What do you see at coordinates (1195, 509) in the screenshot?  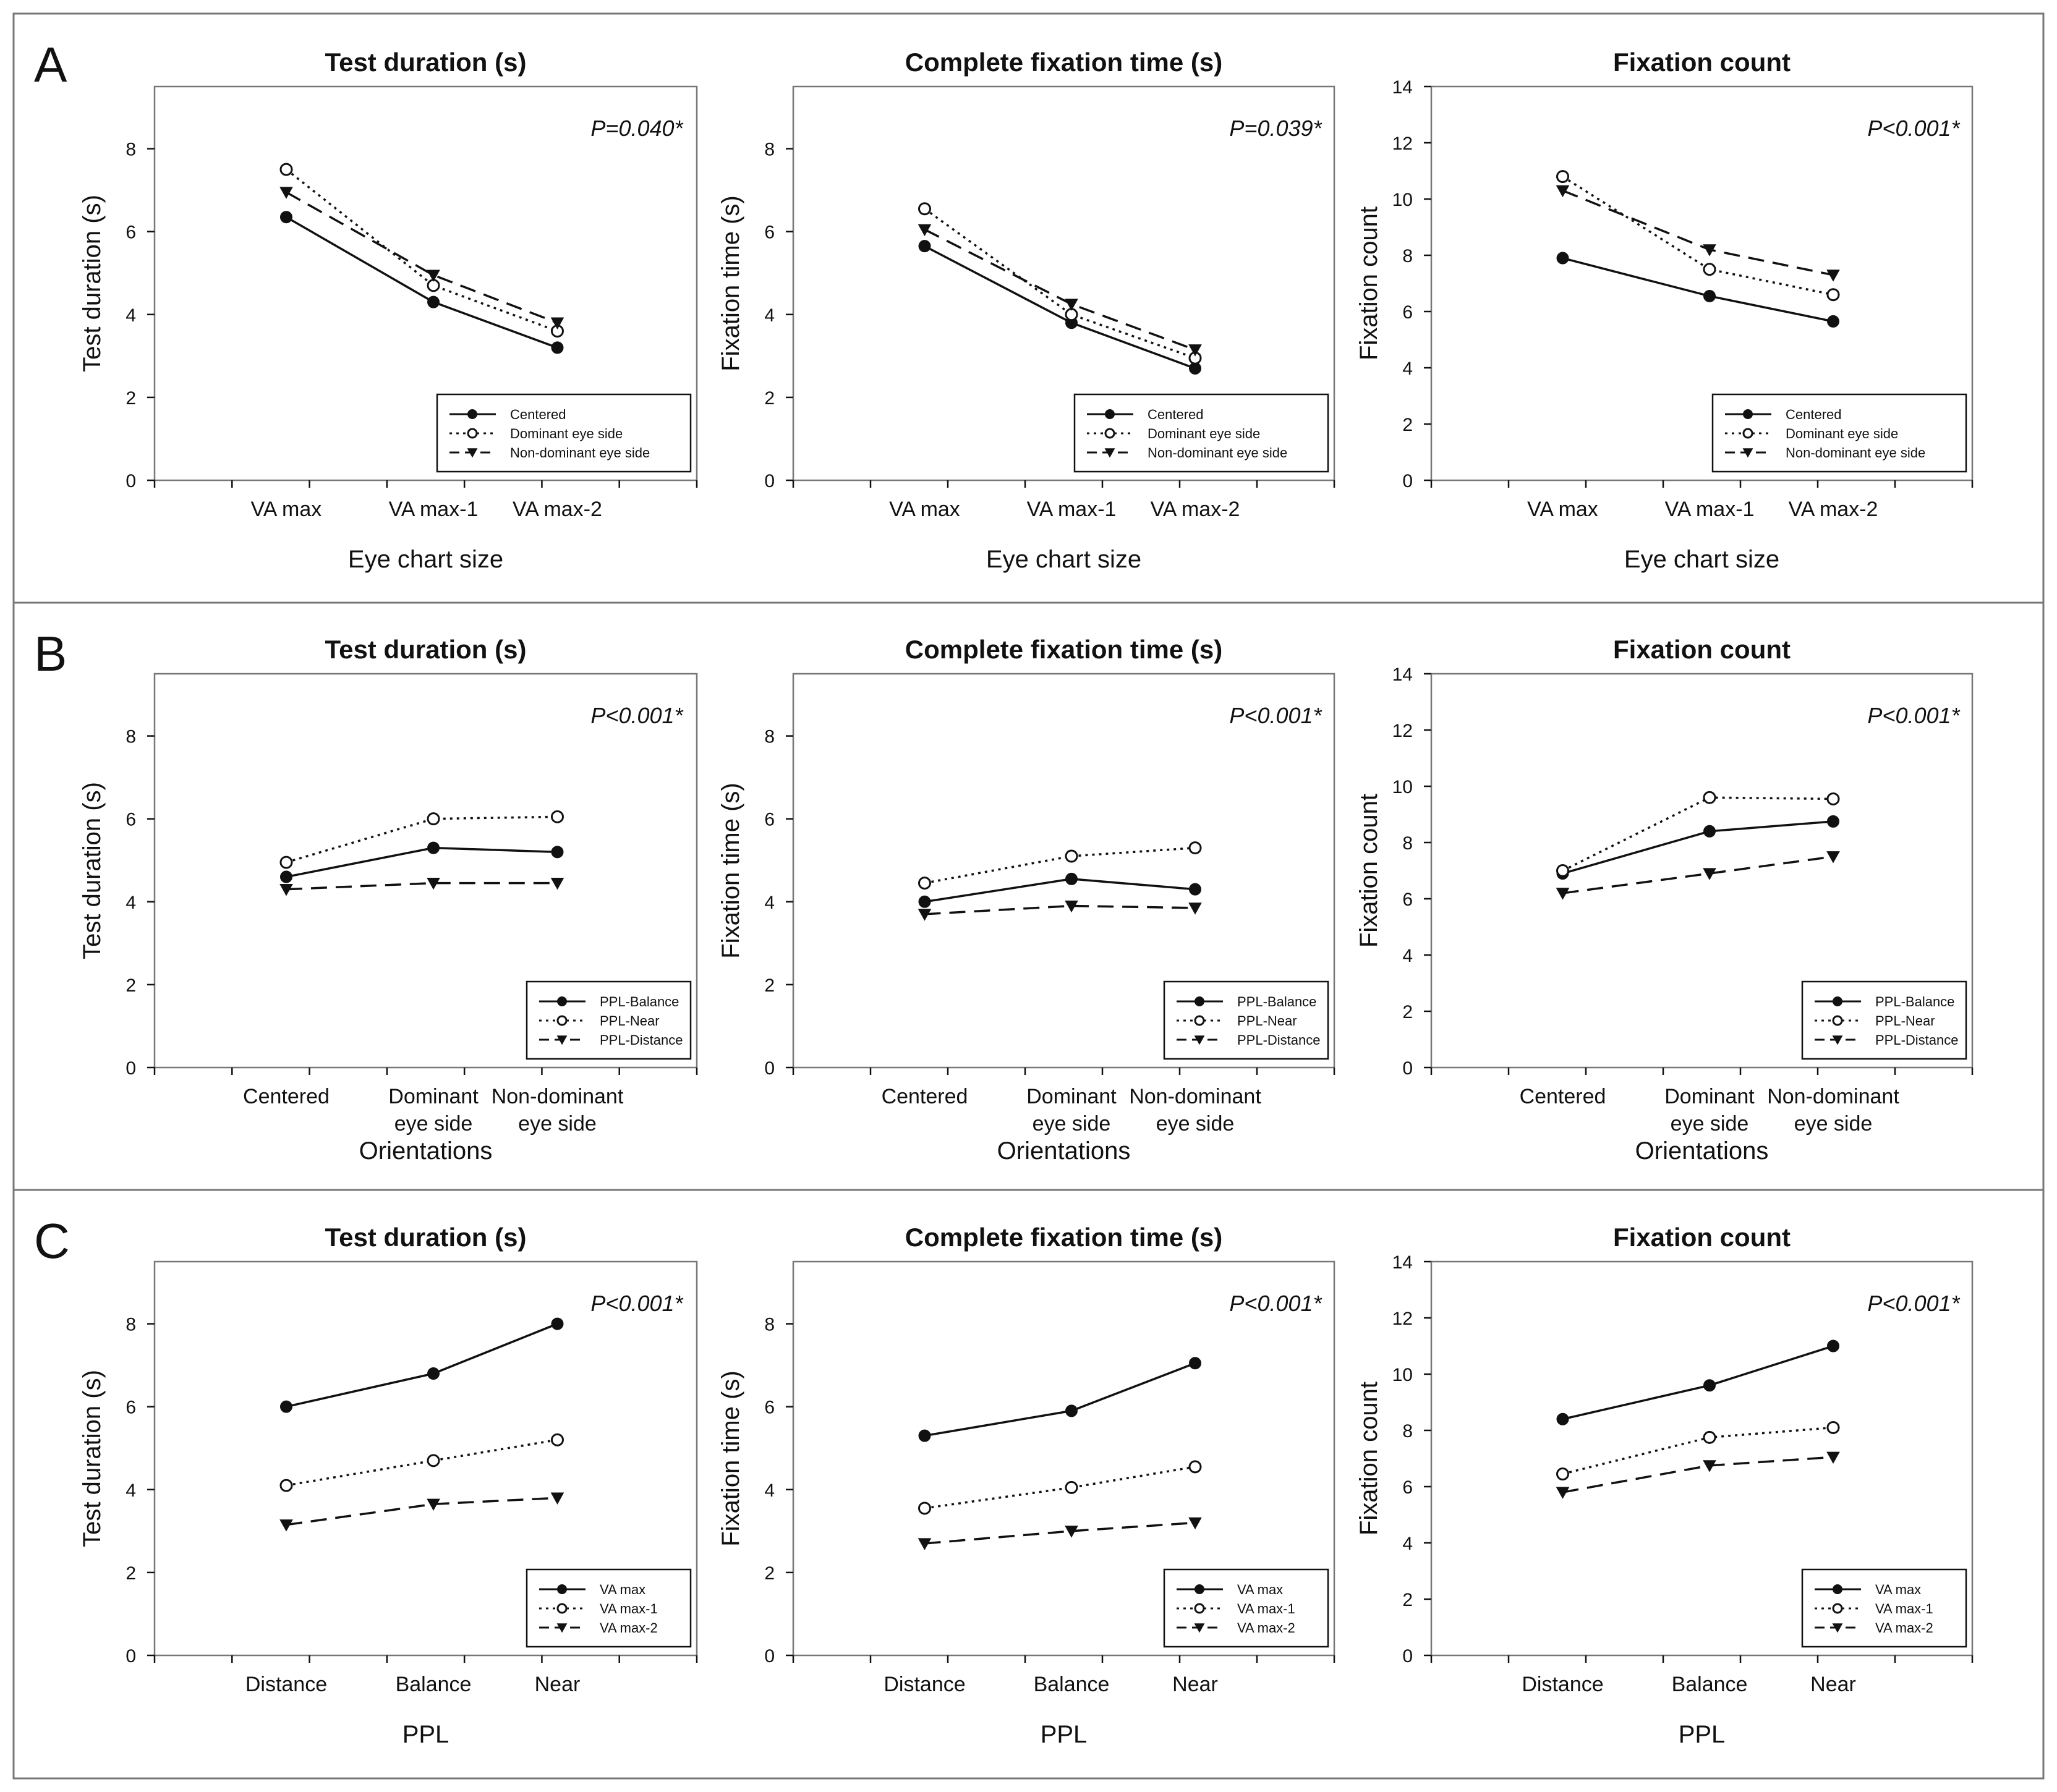 I see `x-tick-label: VA max-2` at bounding box center [1195, 509].